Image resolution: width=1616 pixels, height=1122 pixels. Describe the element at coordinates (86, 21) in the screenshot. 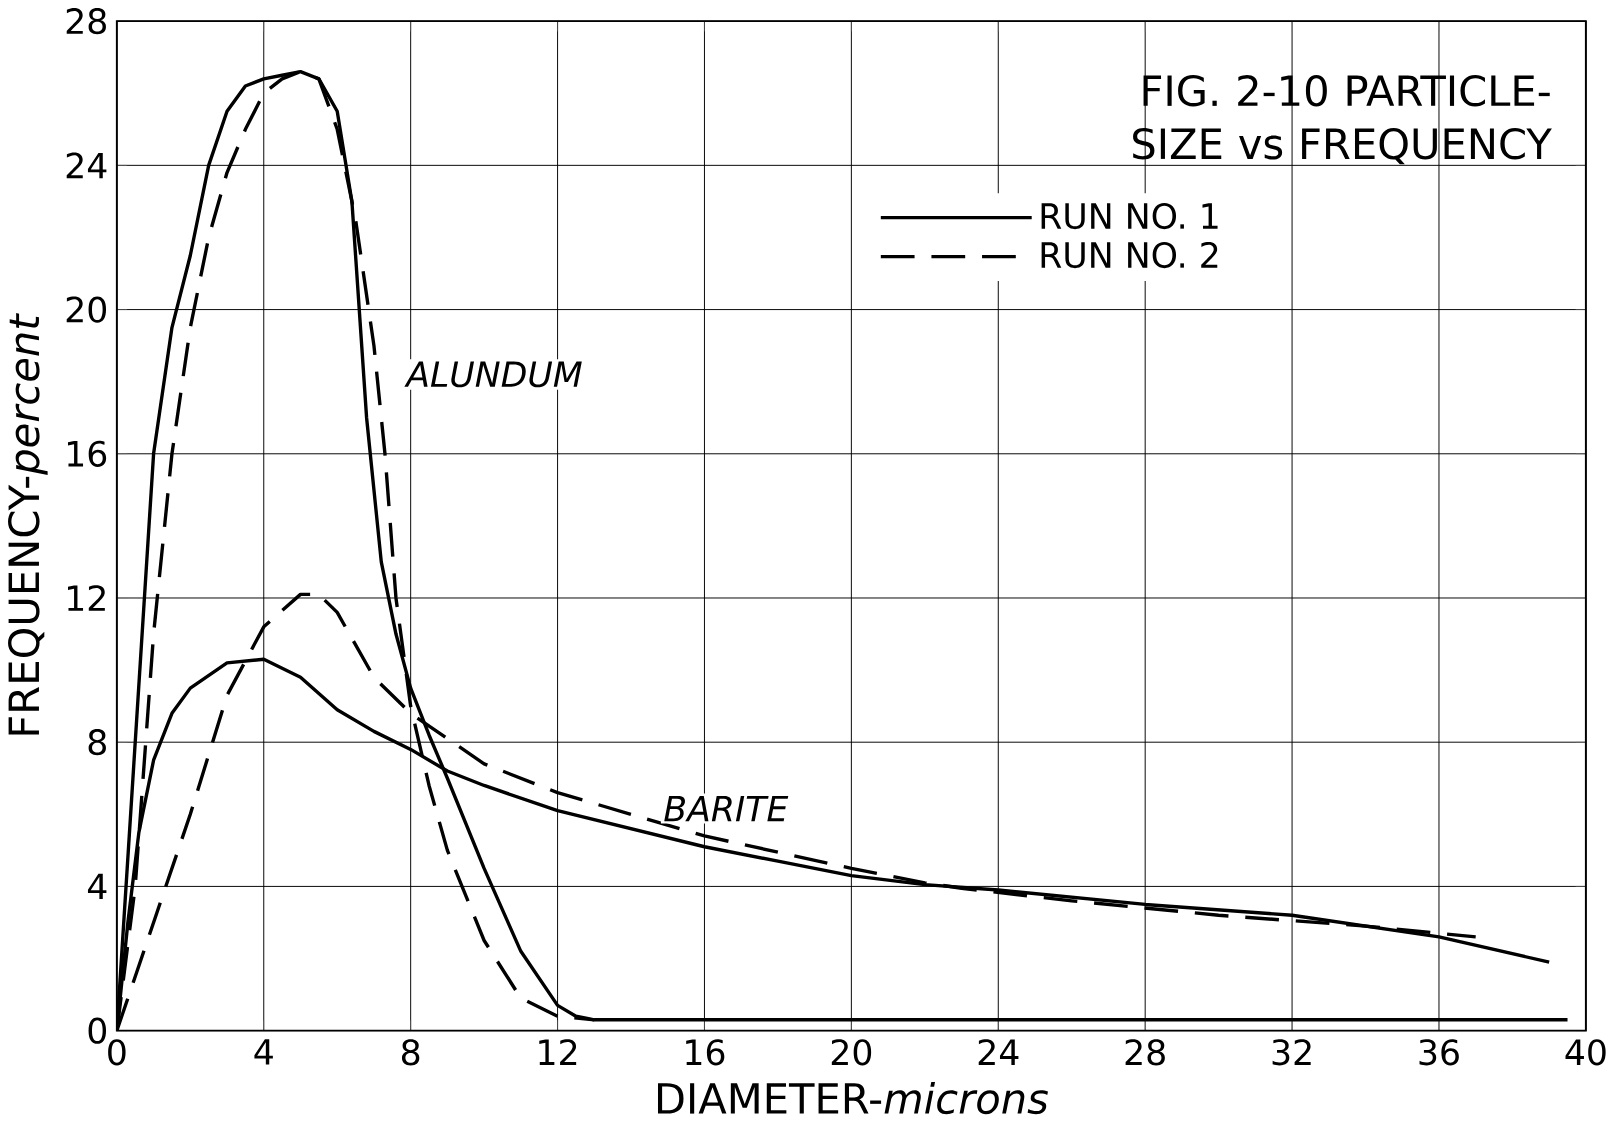

I see `y-tick-label: 28` at that location.